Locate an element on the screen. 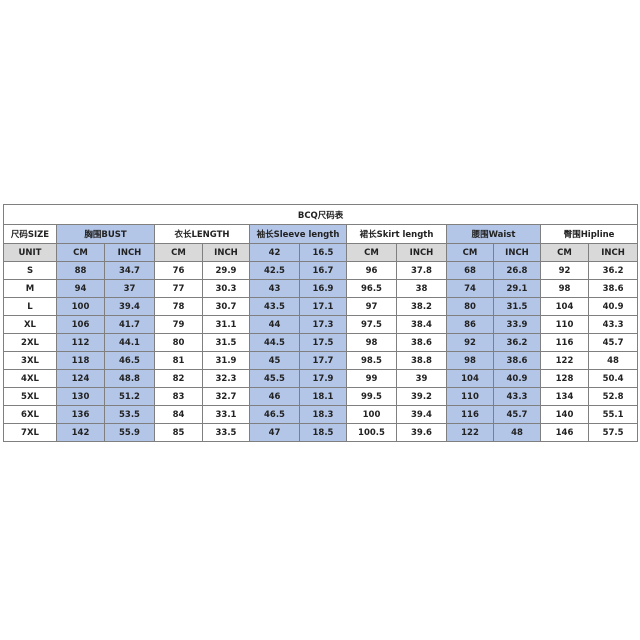 This screenshot has width=640, height=640. value-cell: 44 is located at coordinates (274, 324).